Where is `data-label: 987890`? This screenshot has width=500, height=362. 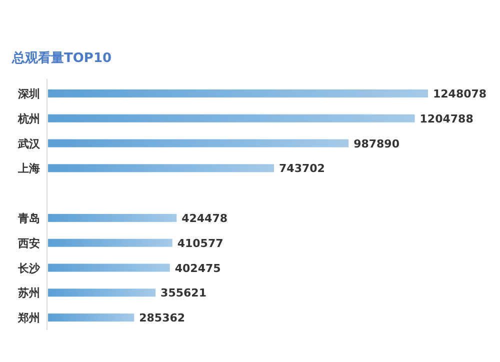 data-label: 987890 is located at coordinates (377, 143).